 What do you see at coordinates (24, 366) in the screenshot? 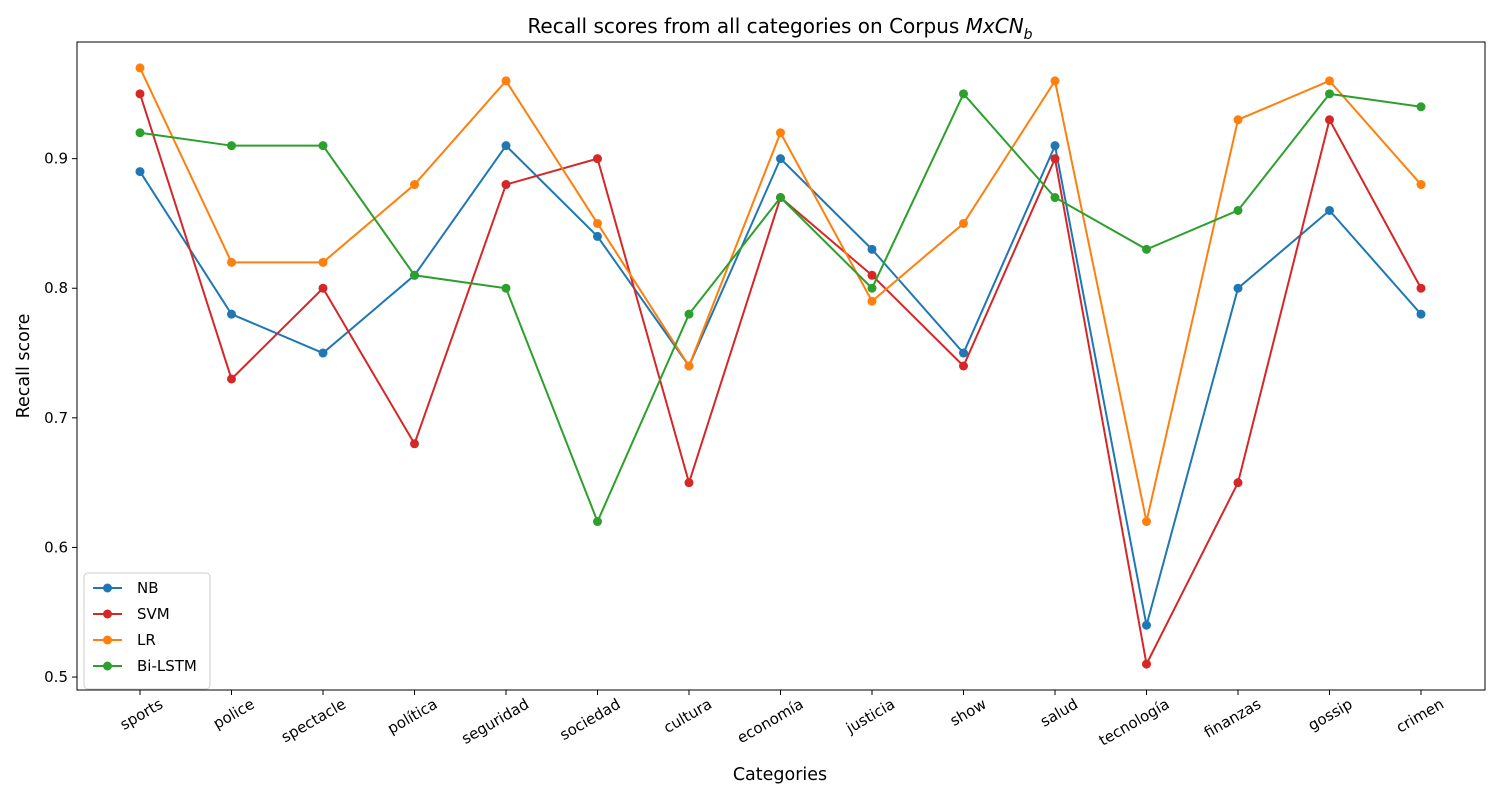
I see `y-axis-label: Recall score` at bounding box center [24, 366].